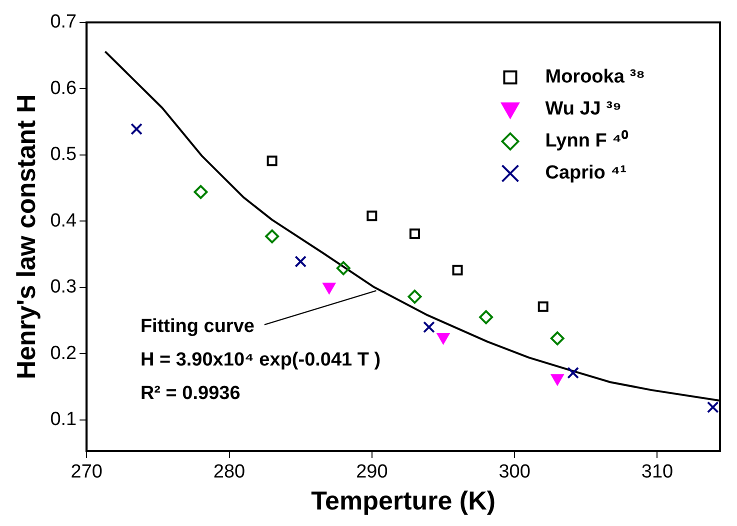 The image size is (737, 526). Describe the element at coordinates (25, 237) in the screenshot. I see `y-axis-title: Henry's law constant H` at that location.